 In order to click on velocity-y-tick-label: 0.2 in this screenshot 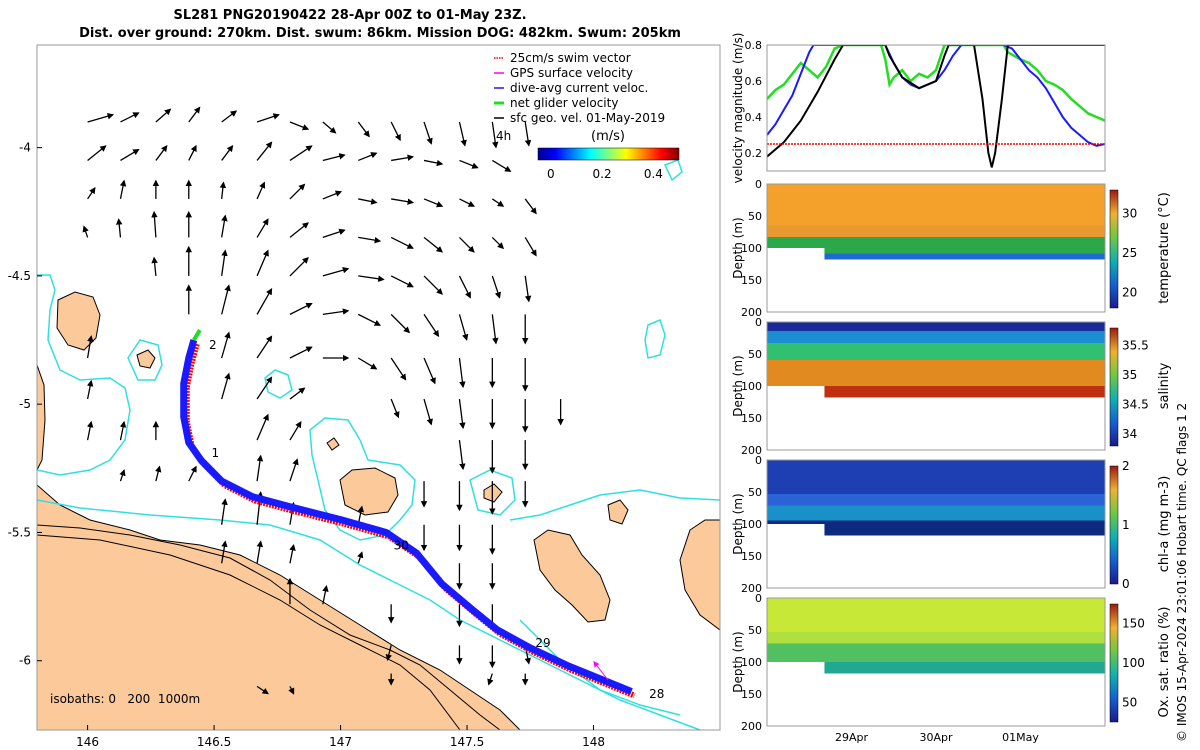, I will do `click(754, 153)`.